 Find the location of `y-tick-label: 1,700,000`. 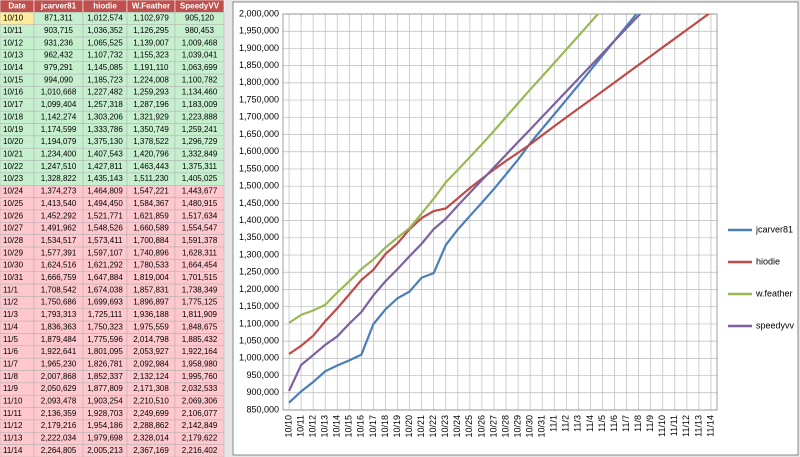

y-tick-label: 1,700,000 is located at coordinates (259, 117).